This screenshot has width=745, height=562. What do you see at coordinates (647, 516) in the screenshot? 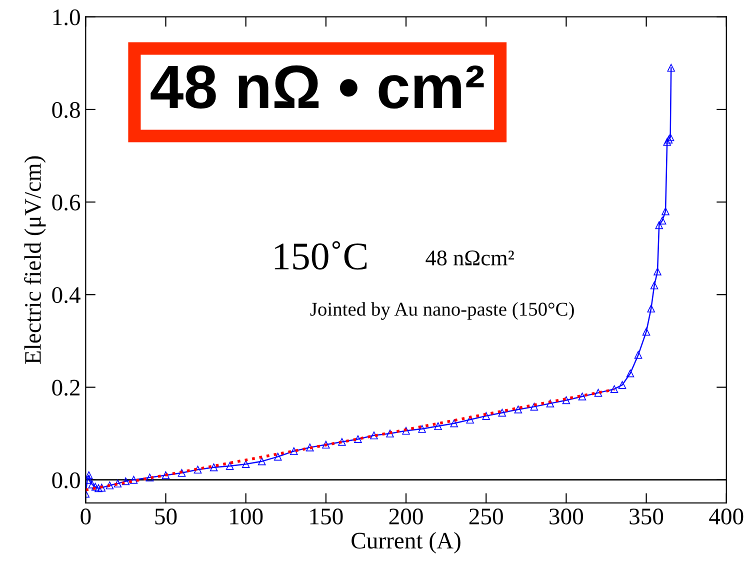
I see `x-tick-label: 350` at bounding box center [647, 516].